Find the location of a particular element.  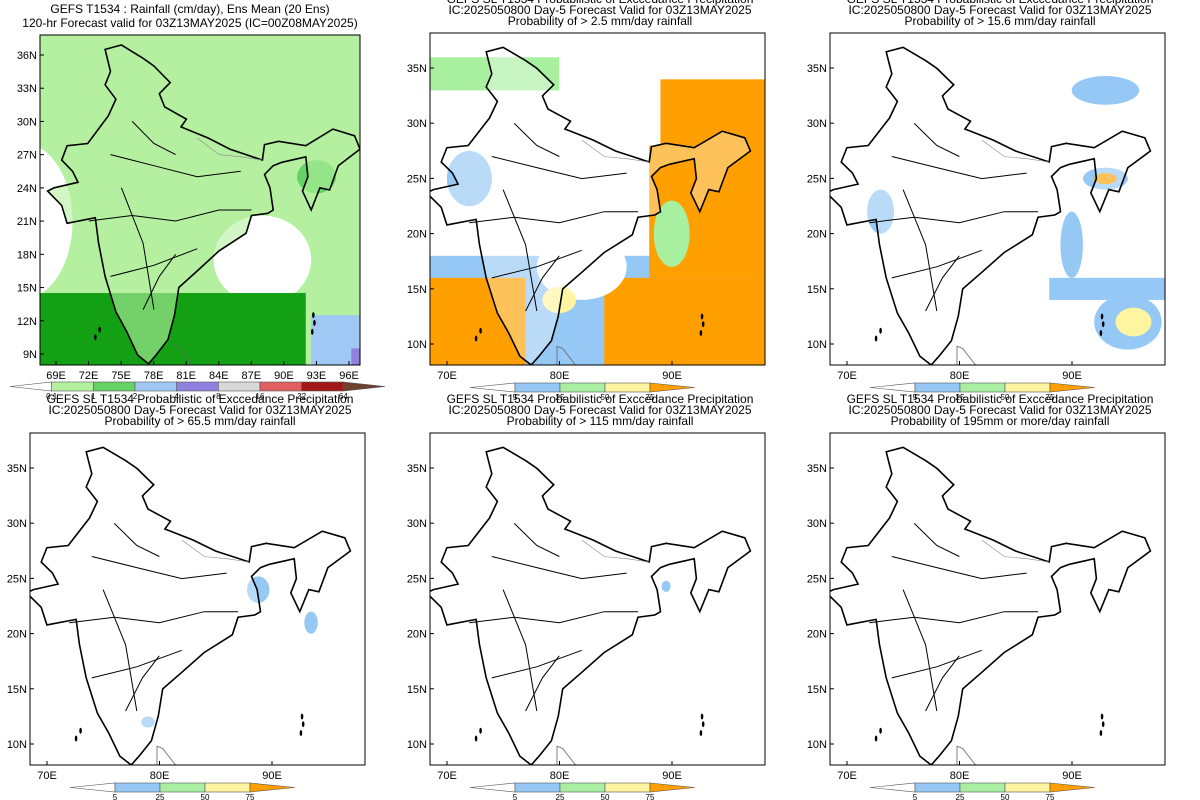

map-area is located at coordinates (200, 200).